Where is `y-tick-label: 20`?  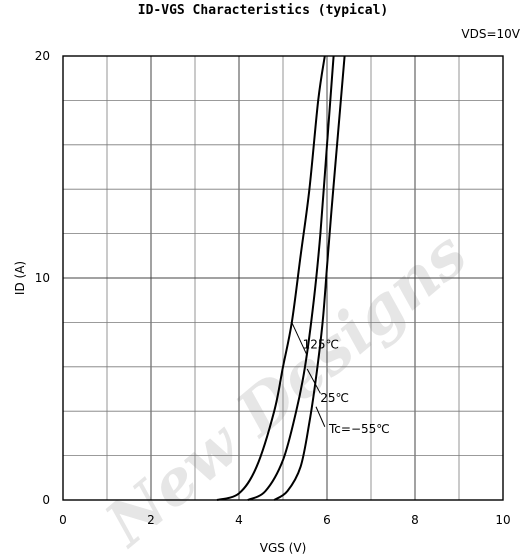
y-tick-label: 20 is located at coordinates (42, 56).